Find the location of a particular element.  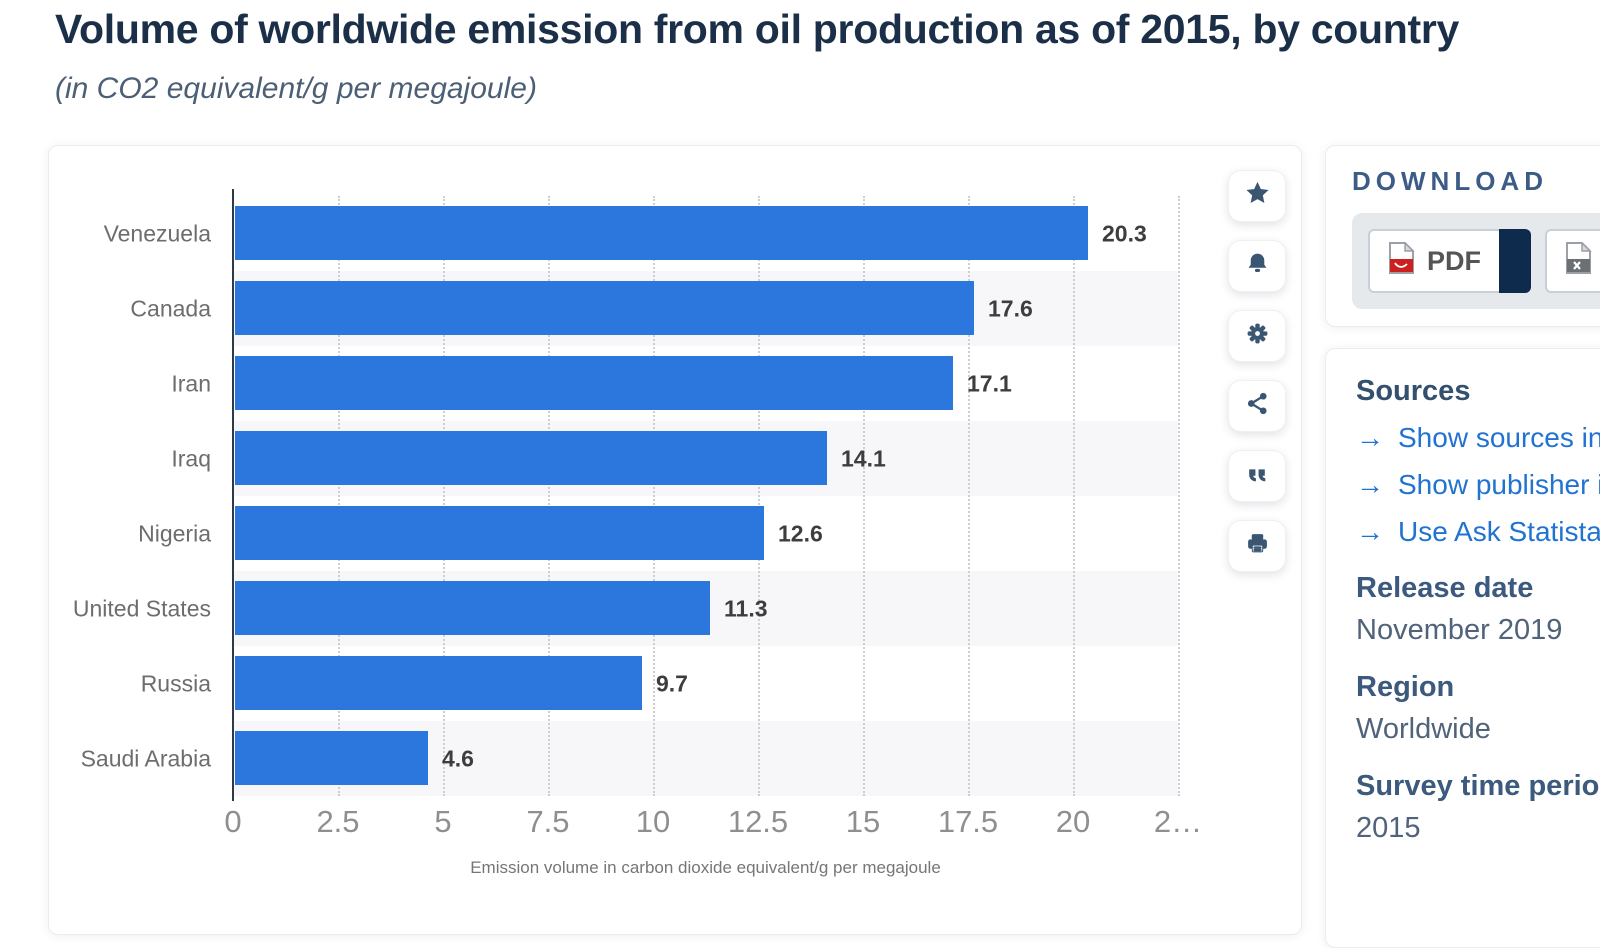

pdf-file-icon is located at coordinates (1401, 260).